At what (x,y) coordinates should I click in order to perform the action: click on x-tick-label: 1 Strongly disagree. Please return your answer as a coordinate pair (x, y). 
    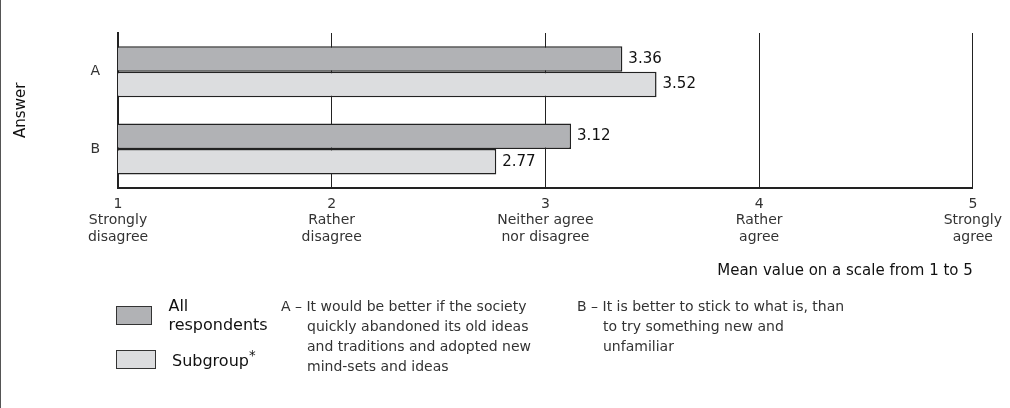
    Looking at the image, I should click on (118, 219).